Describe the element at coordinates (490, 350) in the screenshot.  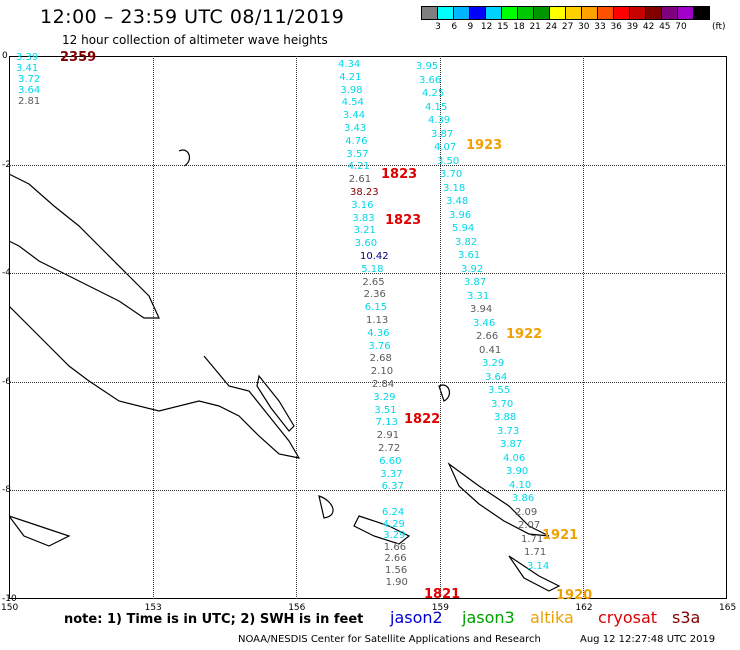
I see `wave-height-value: 0.41` at that location.